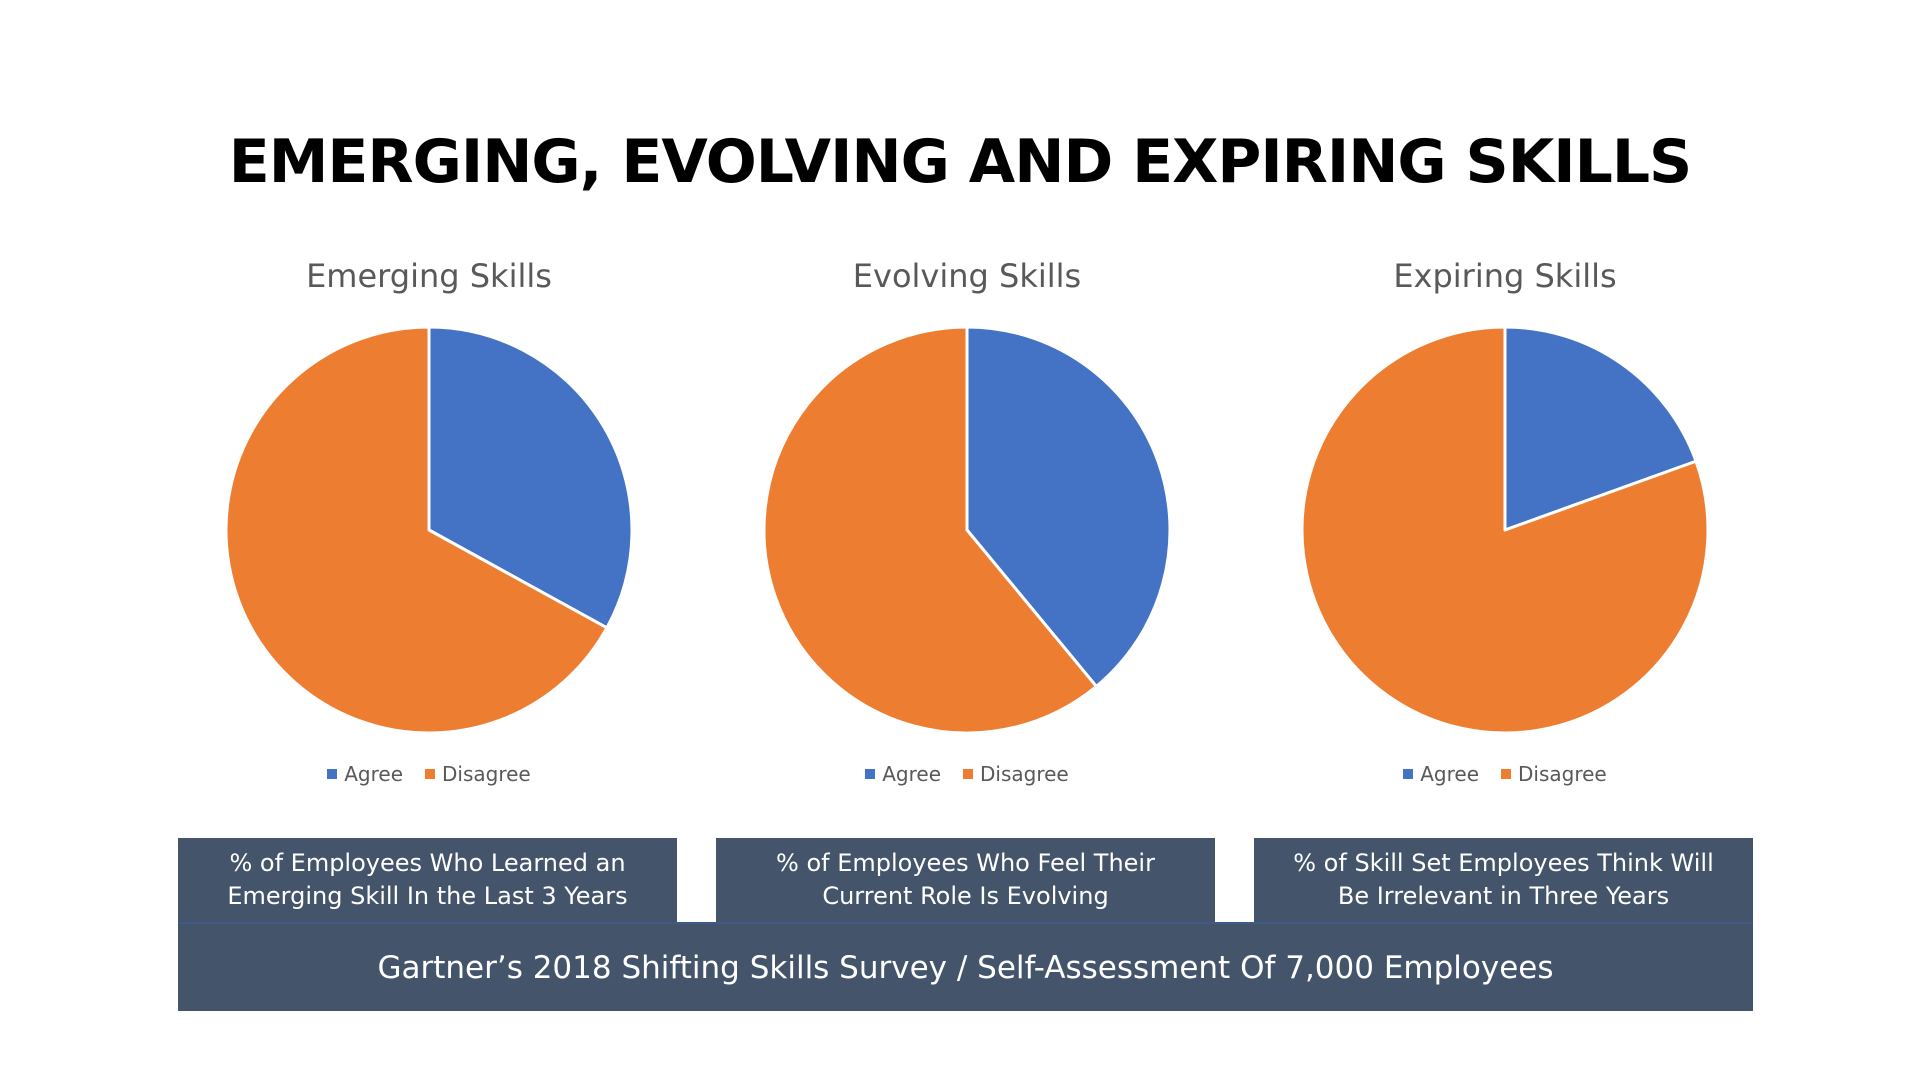 The height and width of the screenshot is (1080, 1920). Describe the element at coordinates (960, 162) in the screenshot. I see `slide-title: EMERGING, EVOLVING AND EXPIRING SKILLS` at that location.